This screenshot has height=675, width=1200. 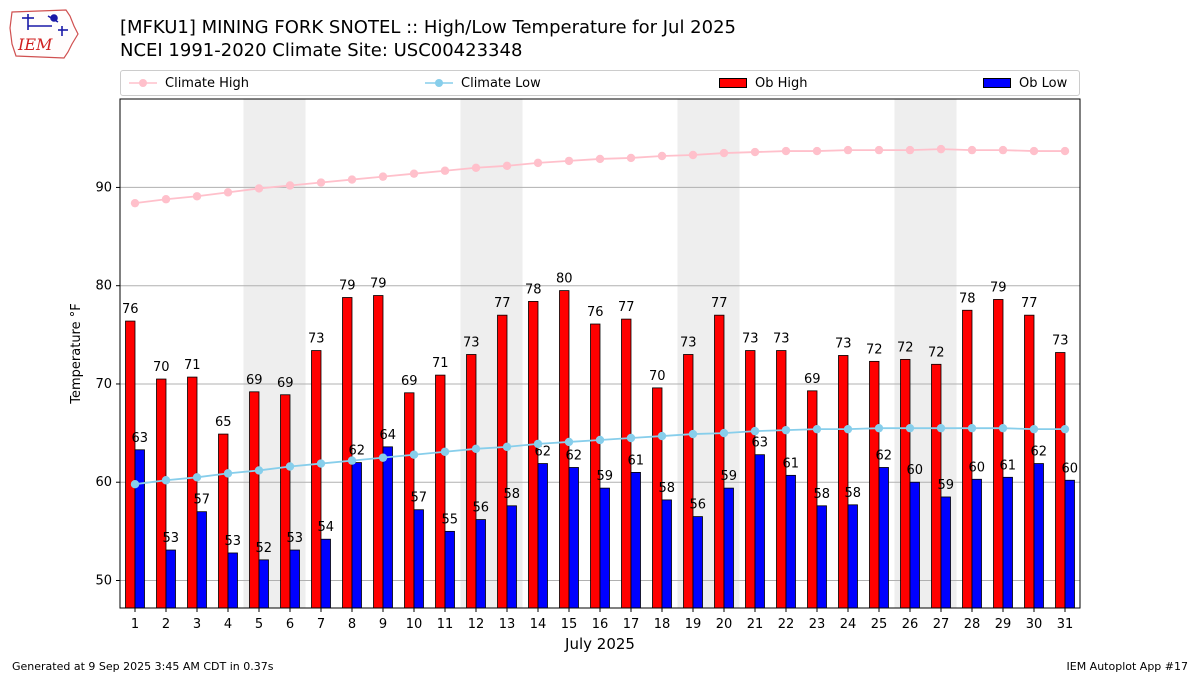 I want to click on legend-item-ob-low: Ob Low, so click(x=1025, y=83).